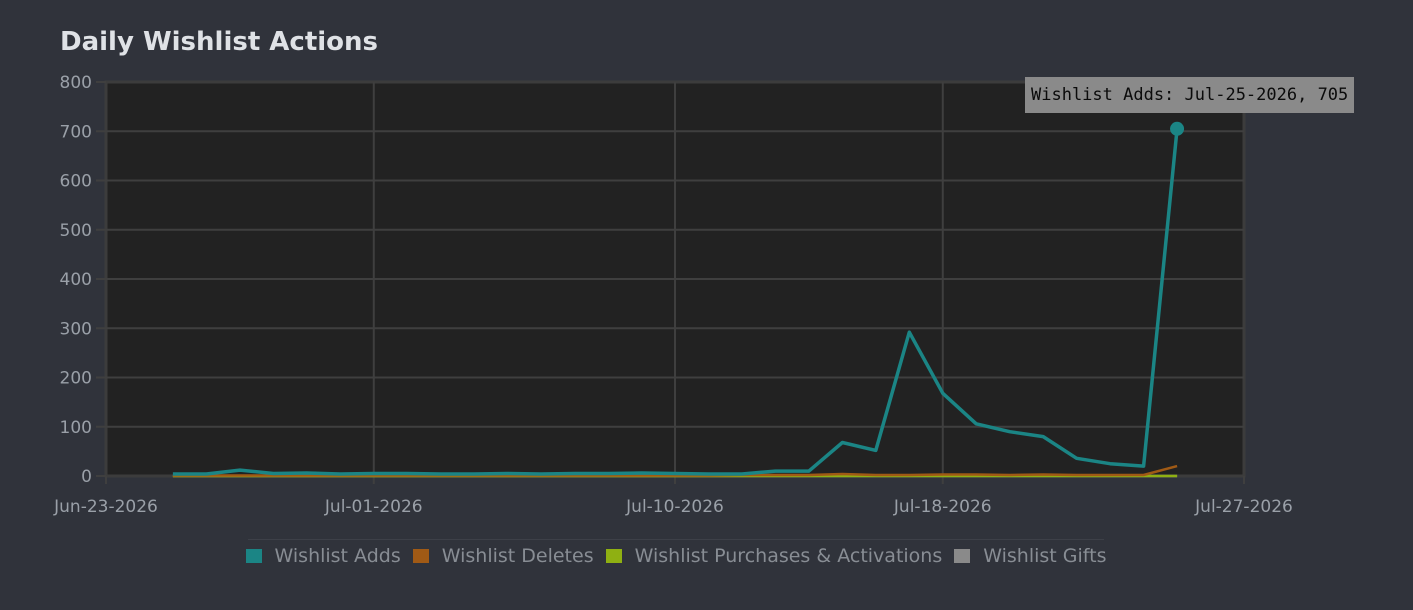 This screenshot has height=610, width=1413. I want to click on legend-item-wishlist-deletes: Wishlist Deletes, so click(503, 556).